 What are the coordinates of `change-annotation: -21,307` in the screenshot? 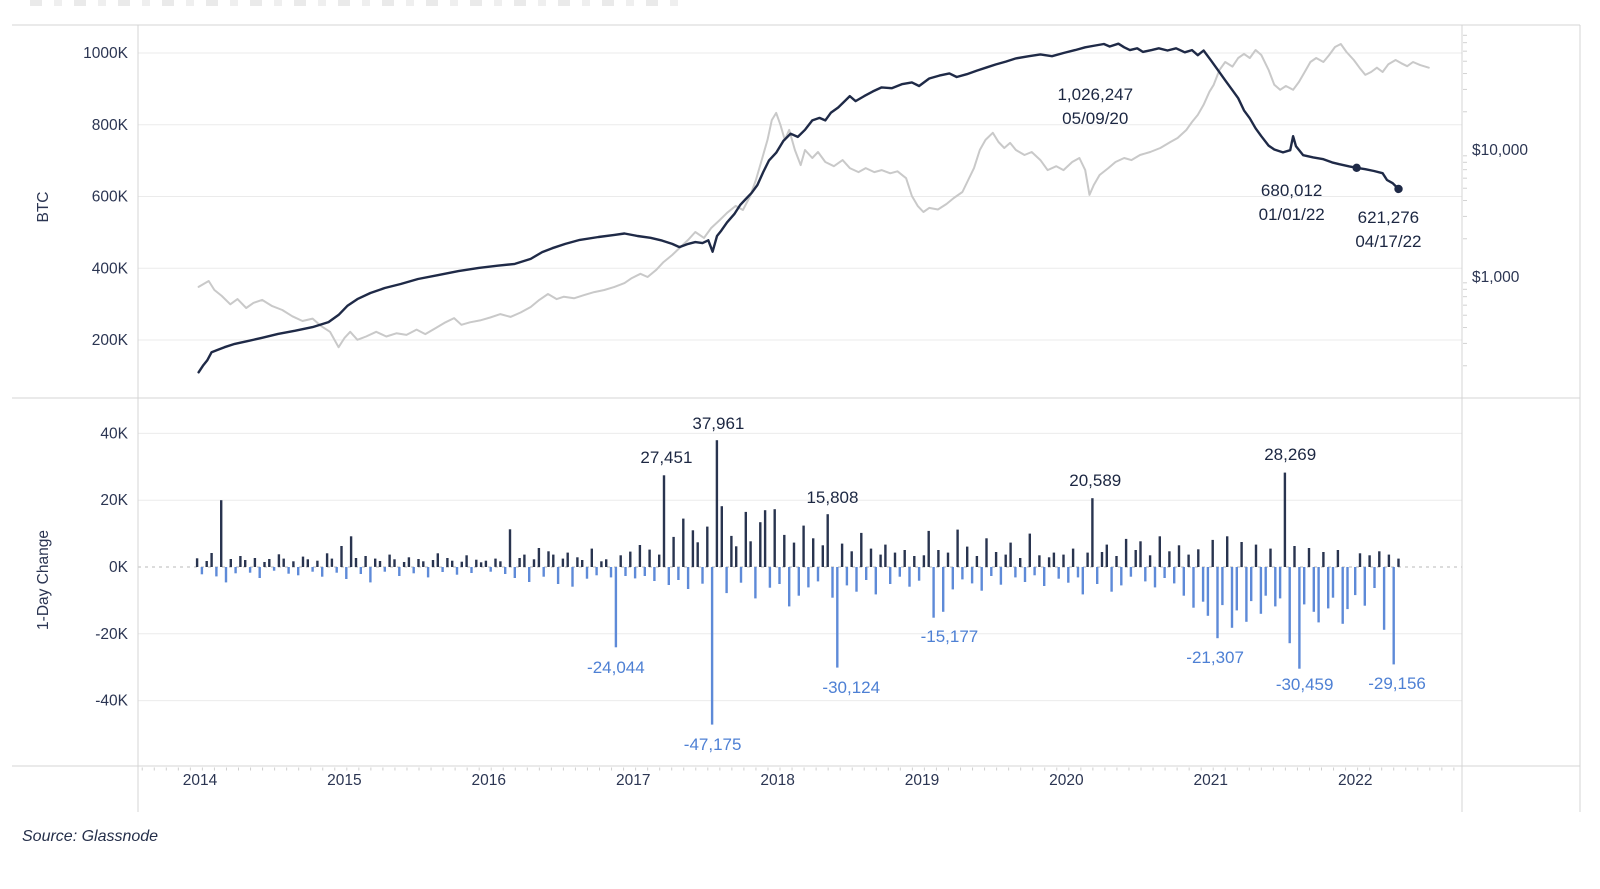 It's located at (1215, 657).